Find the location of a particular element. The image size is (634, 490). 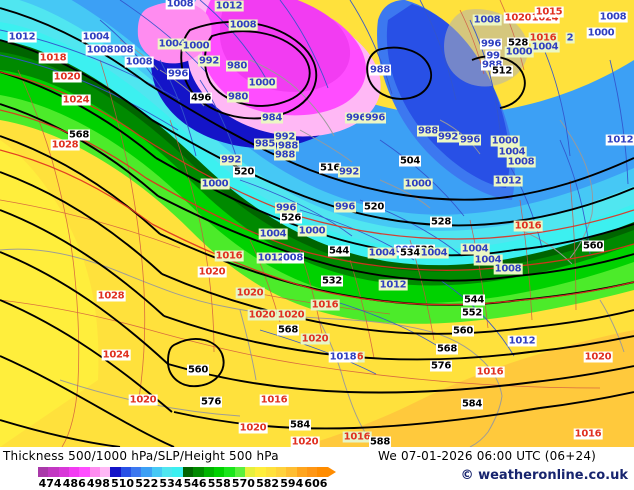

color-scale-tick: 486 is located at coordinates (74, 483).